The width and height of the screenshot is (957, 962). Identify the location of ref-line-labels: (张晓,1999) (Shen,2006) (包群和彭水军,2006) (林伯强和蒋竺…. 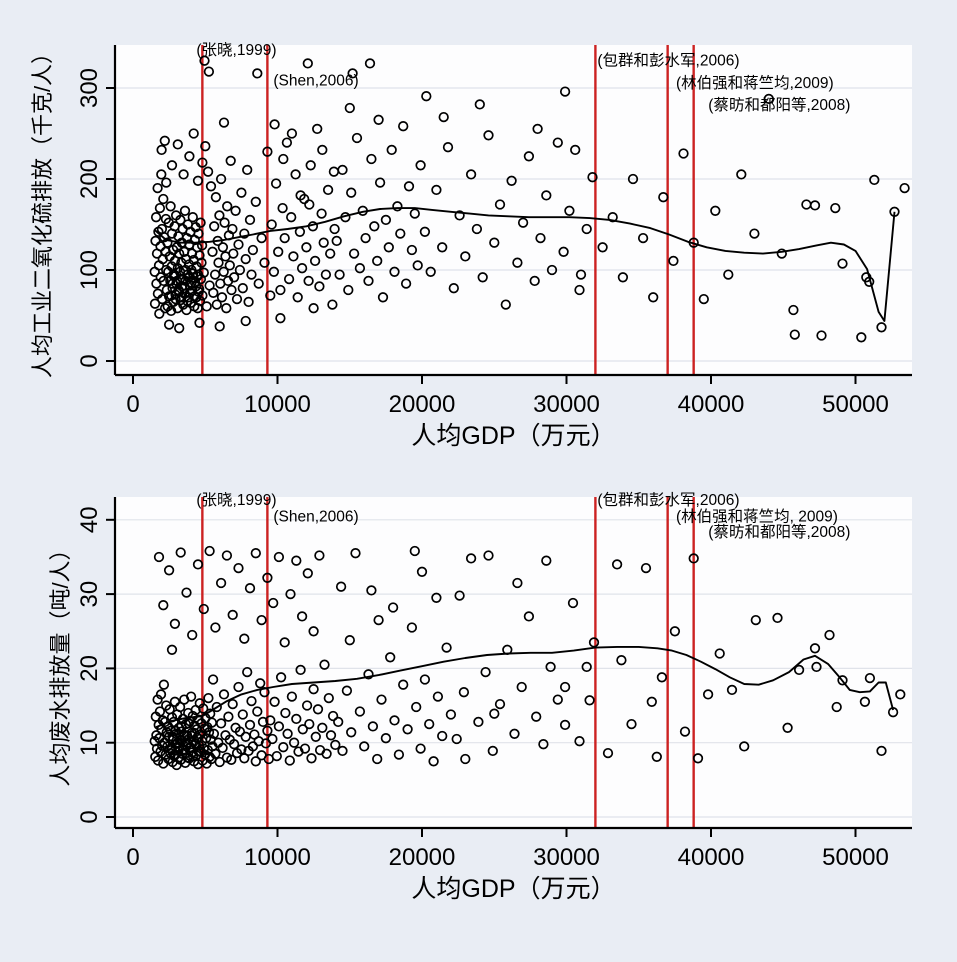
(523, 77).